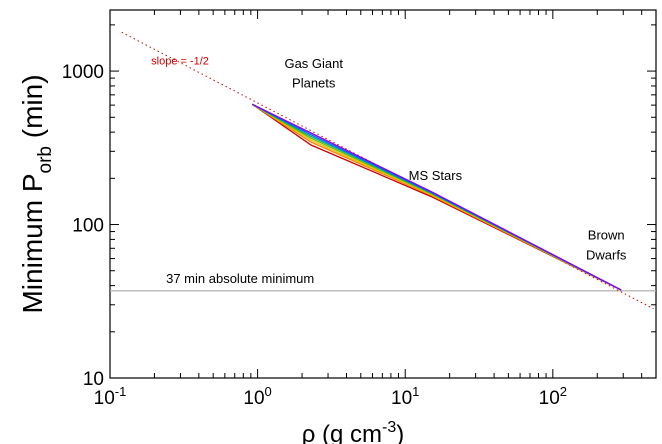 This screenshot has height=444, width=662. I want to click on slope-label: slope = -1/2, so click(180, 62).